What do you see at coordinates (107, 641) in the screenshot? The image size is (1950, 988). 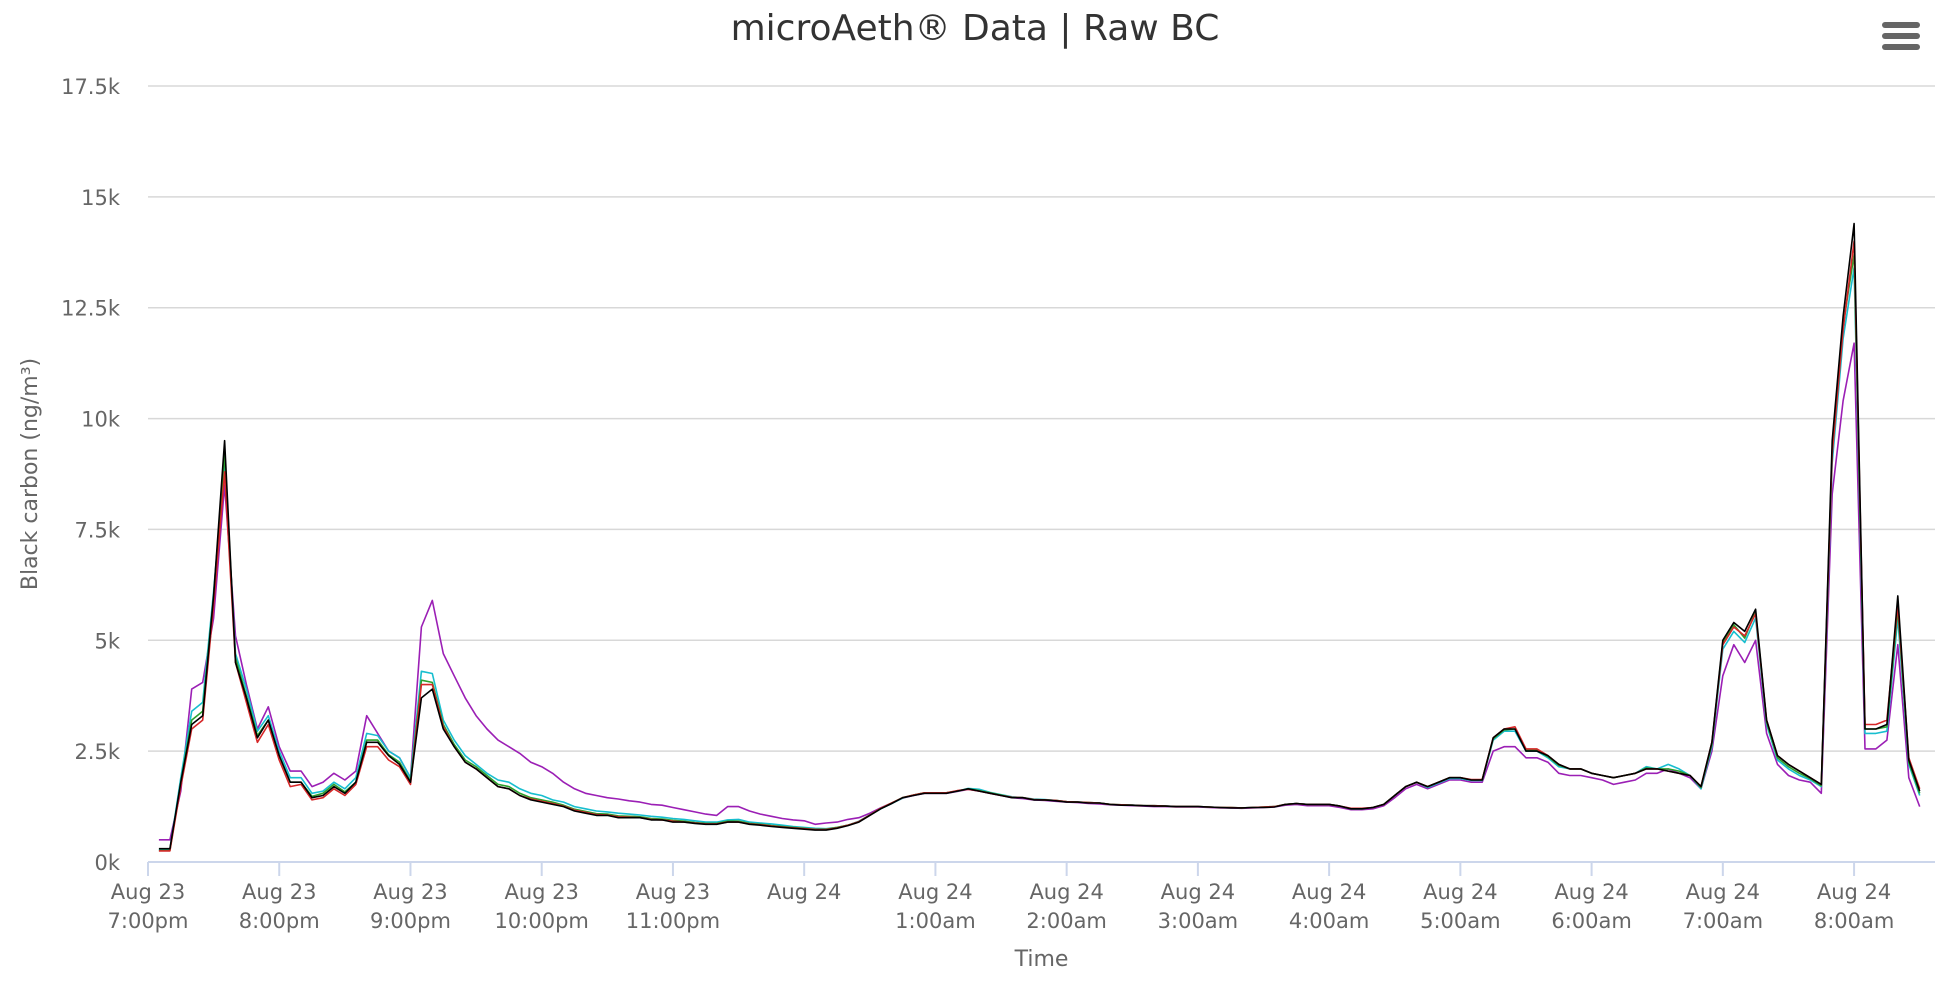 I see `y-tick-label: 5k` at bounding box center [107, 641].